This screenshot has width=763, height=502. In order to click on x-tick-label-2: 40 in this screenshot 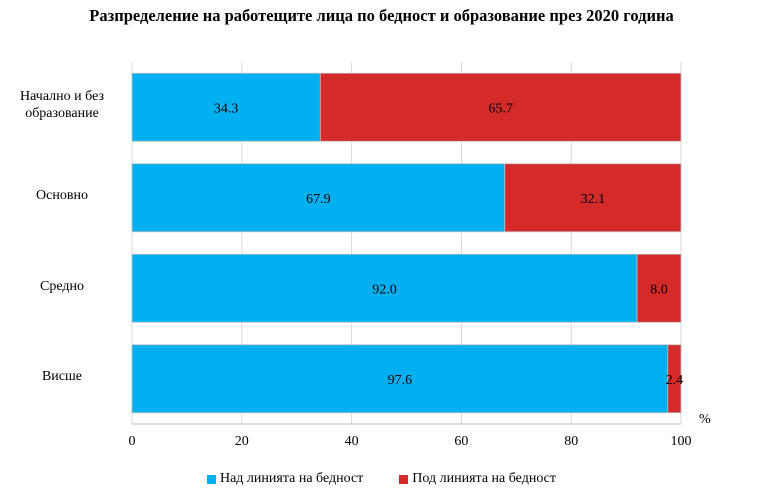, I will do `click(351, 441)`.